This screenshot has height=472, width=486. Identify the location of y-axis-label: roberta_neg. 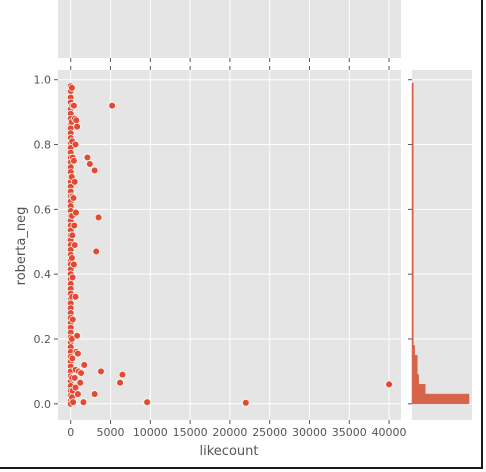
(21, 246).